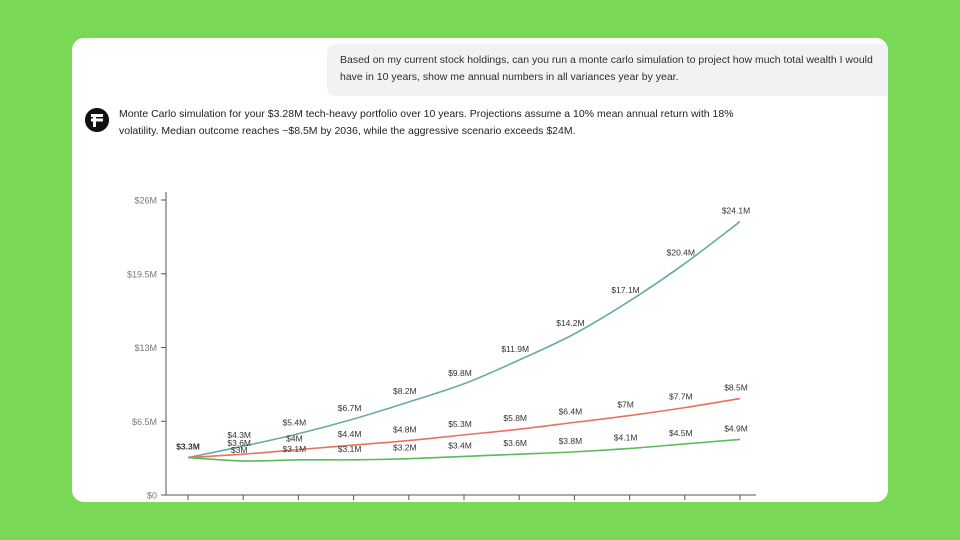 The height and width of the screenshot is (540, 960). Describe the element at coordinates (460, 373) in the screenshot. I see `data-label: $9.8M` at that location.